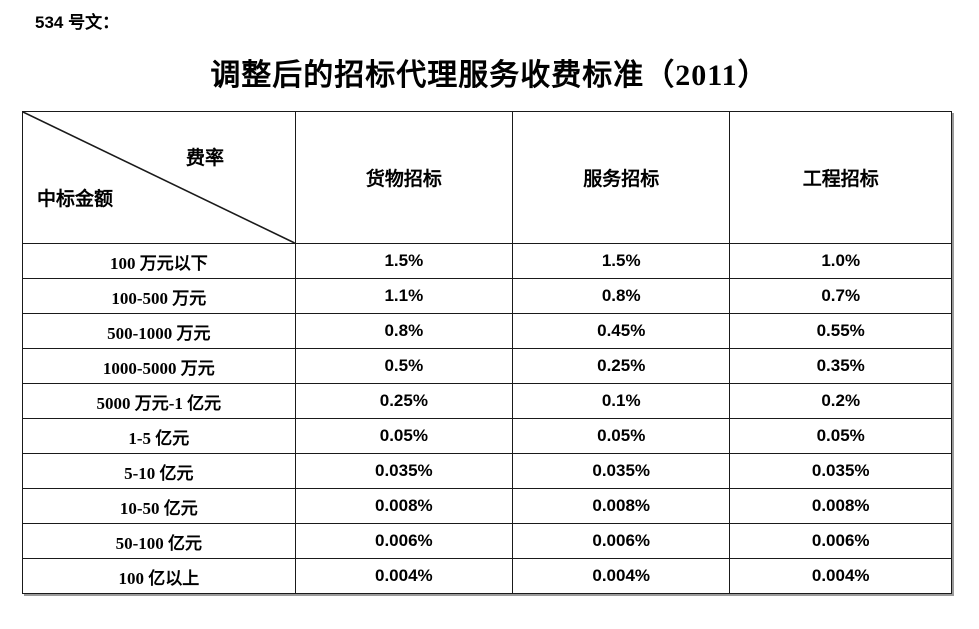  What do you see at coordinates (621, 261) in the screenshot?
I see `service-rate-cell: 1.5%` at bounding box center [621, 261].